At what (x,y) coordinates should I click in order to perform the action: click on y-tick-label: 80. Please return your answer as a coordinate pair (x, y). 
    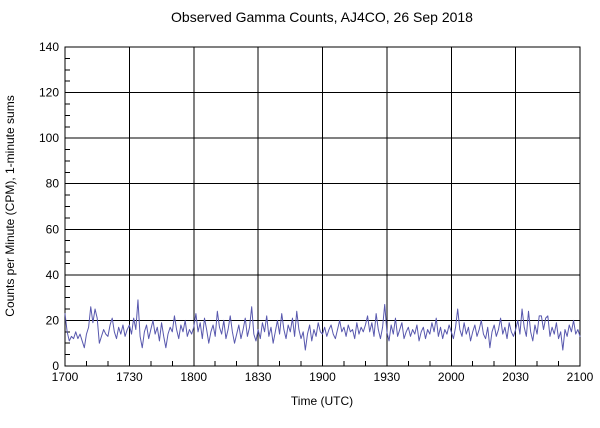
    Looking at the image, I should click on (53, 184).